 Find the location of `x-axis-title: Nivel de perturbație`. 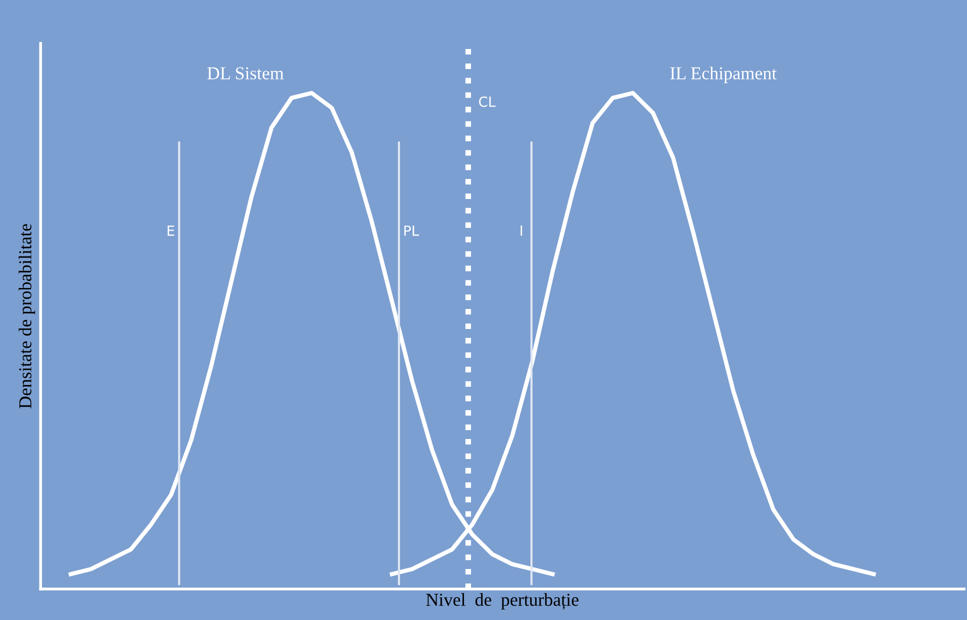

x-axis-title: Nivel de perturbație is located at coordinates (502, 601).